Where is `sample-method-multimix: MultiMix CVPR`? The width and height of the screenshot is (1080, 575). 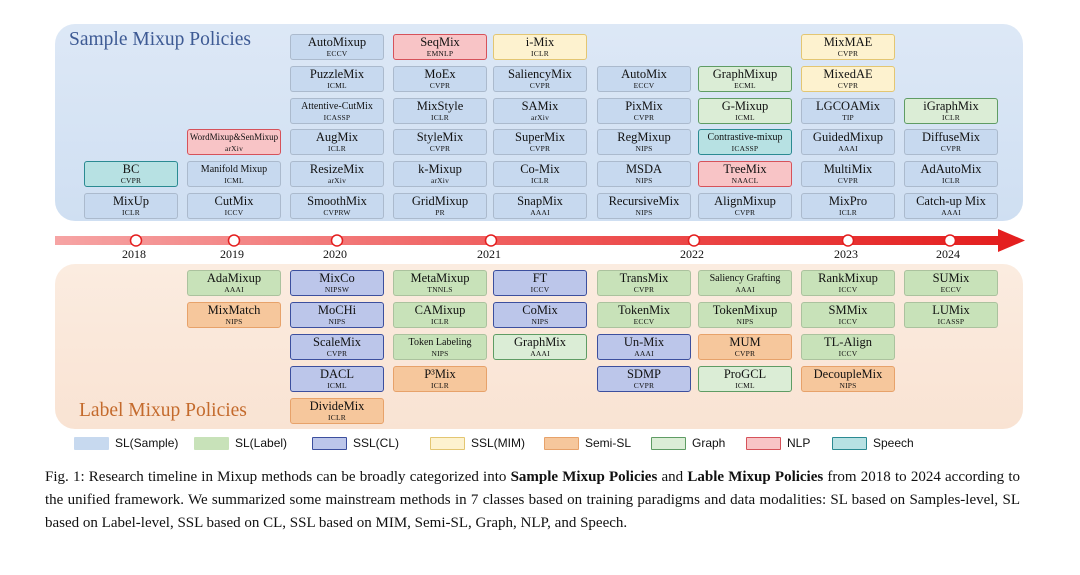 sample-method-multimix: MultiMix CVPR is located at coordinates (848, 174).